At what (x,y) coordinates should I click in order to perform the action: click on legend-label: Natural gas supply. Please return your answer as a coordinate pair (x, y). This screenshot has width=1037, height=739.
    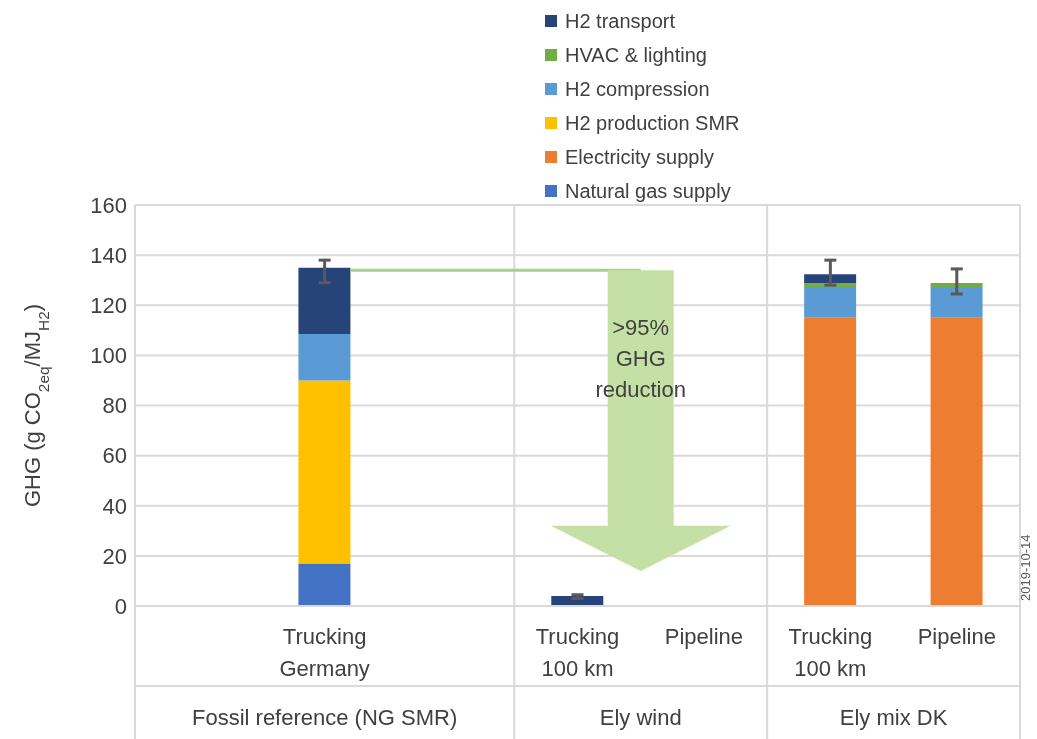
    Looking at the image, I should click on (648, 191).